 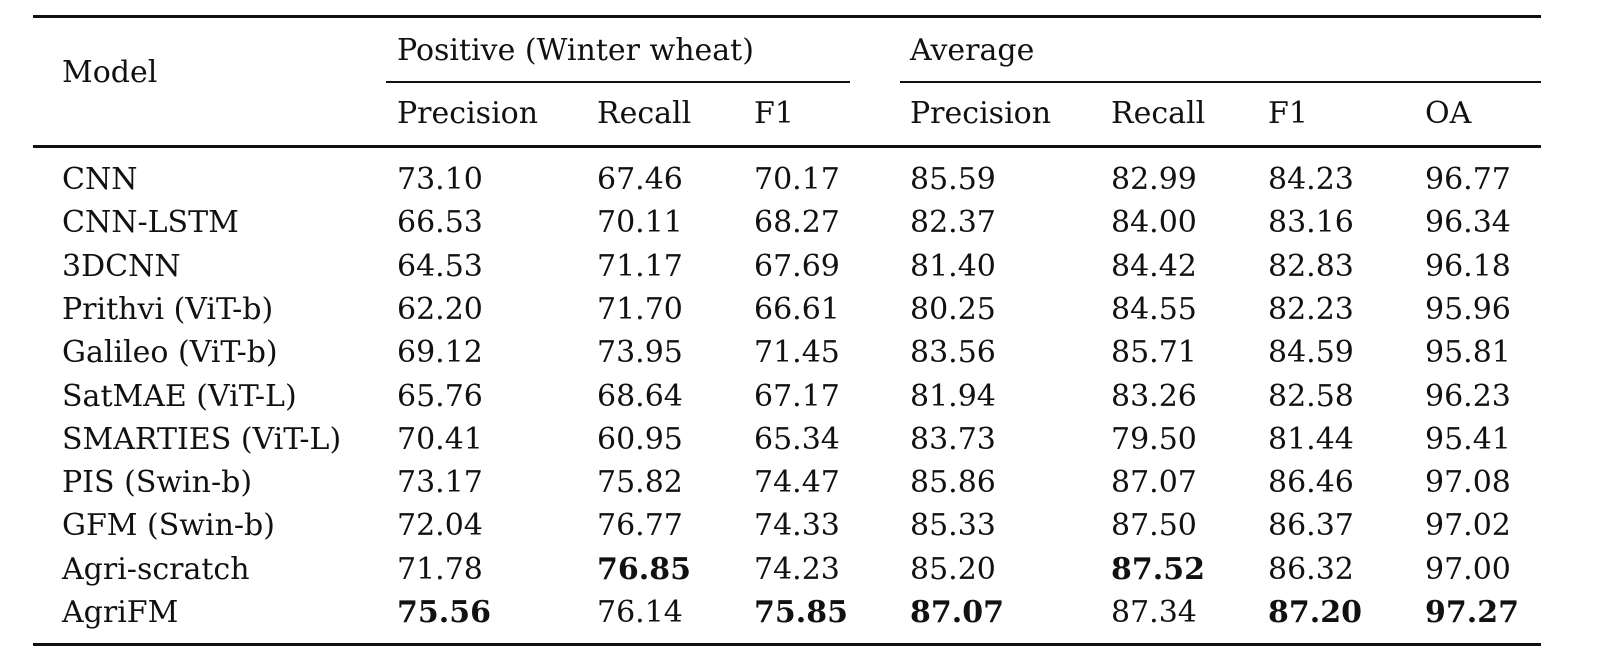 What do you see at coordinates (468, 113) in the screenshot?
I see `column-header-positive-precision: Precision` at bounding box center [468, 113].